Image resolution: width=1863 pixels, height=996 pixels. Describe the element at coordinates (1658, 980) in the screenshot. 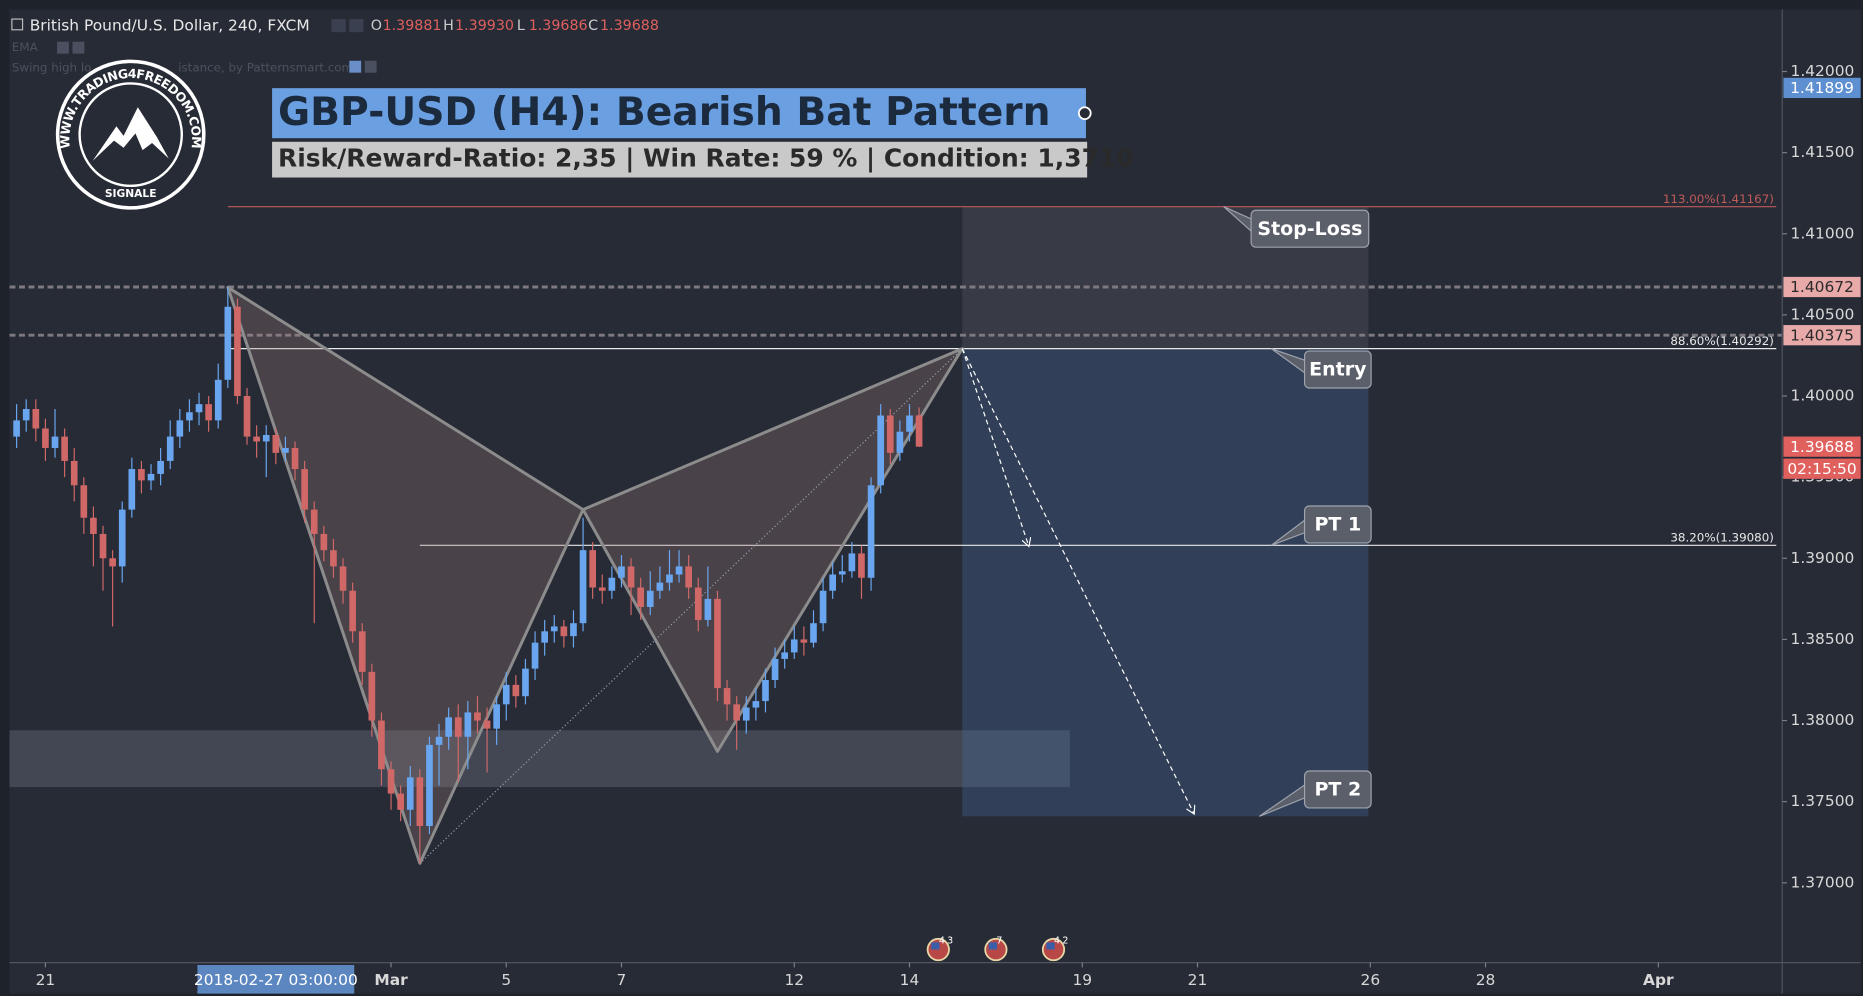

I see `x-tick-label: Apr` at that location.